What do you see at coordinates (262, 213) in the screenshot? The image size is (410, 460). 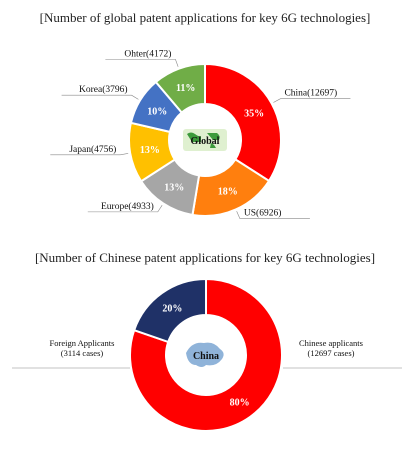 I see `chart-1-slice-label: US(6926)` at bounding box center [262, 213].